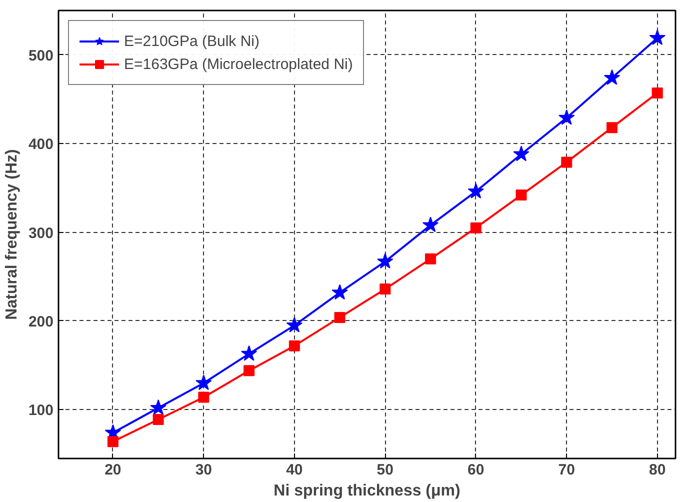 The width and height of the screenshot is (683, 502). I want to click on y-tick-label: 200, so click(41, 321).